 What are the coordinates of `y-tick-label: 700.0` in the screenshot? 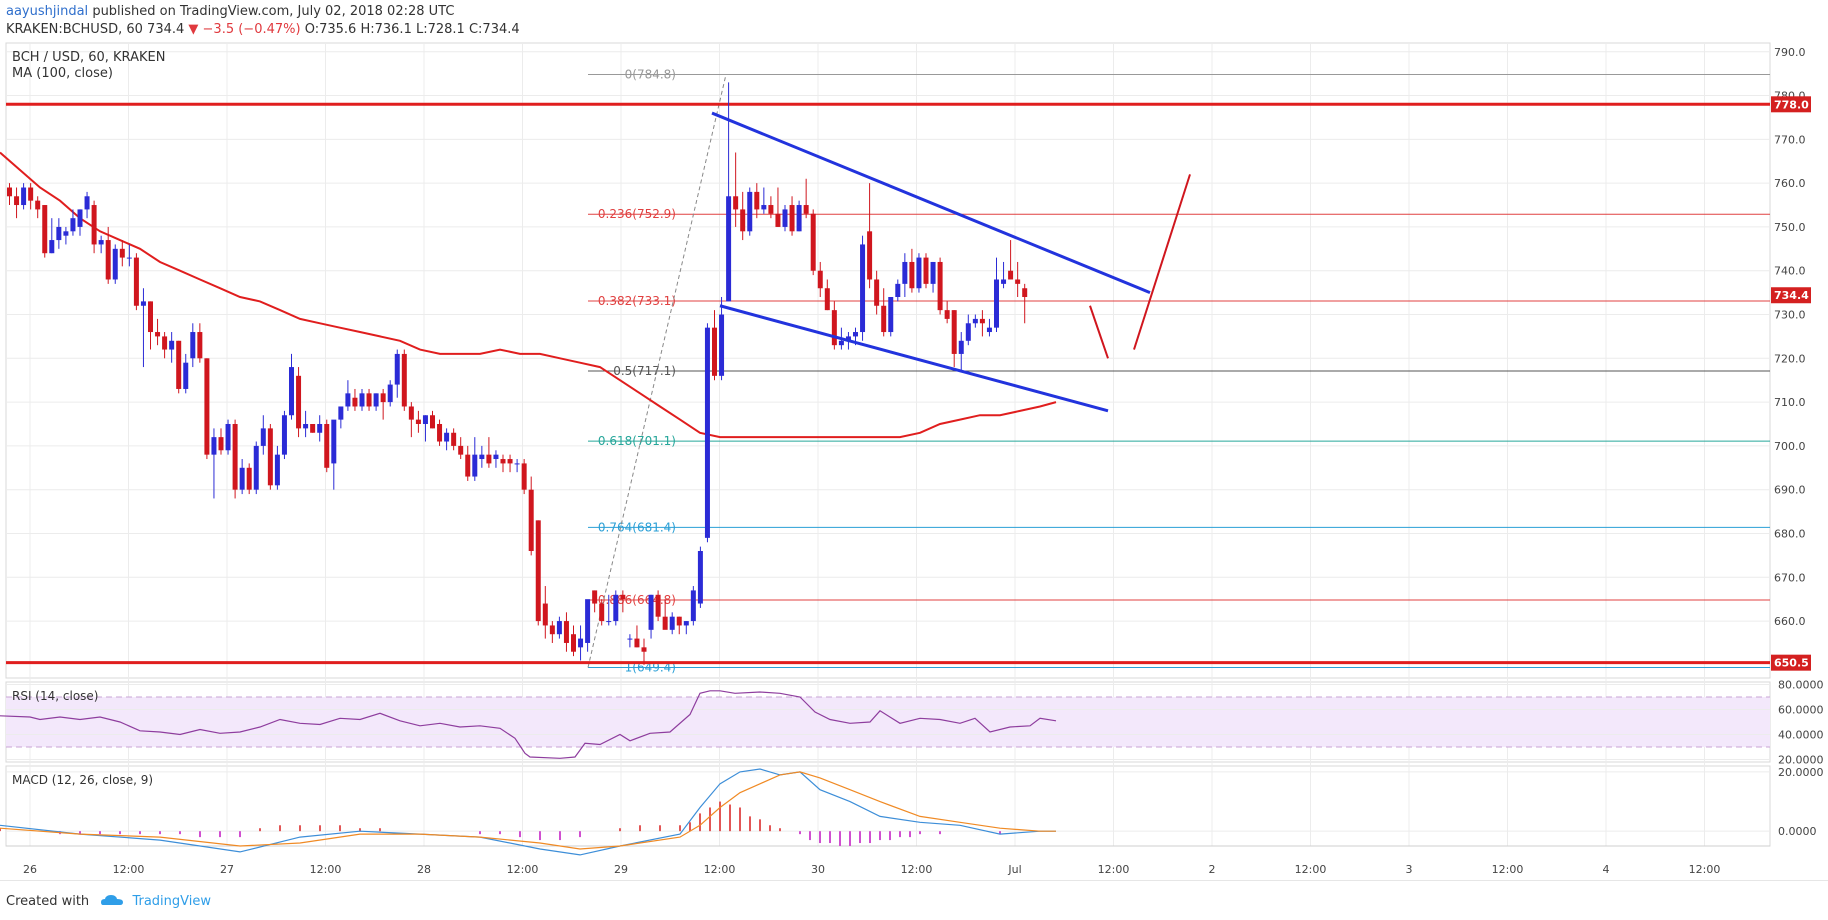 It's located at (1790, 446).